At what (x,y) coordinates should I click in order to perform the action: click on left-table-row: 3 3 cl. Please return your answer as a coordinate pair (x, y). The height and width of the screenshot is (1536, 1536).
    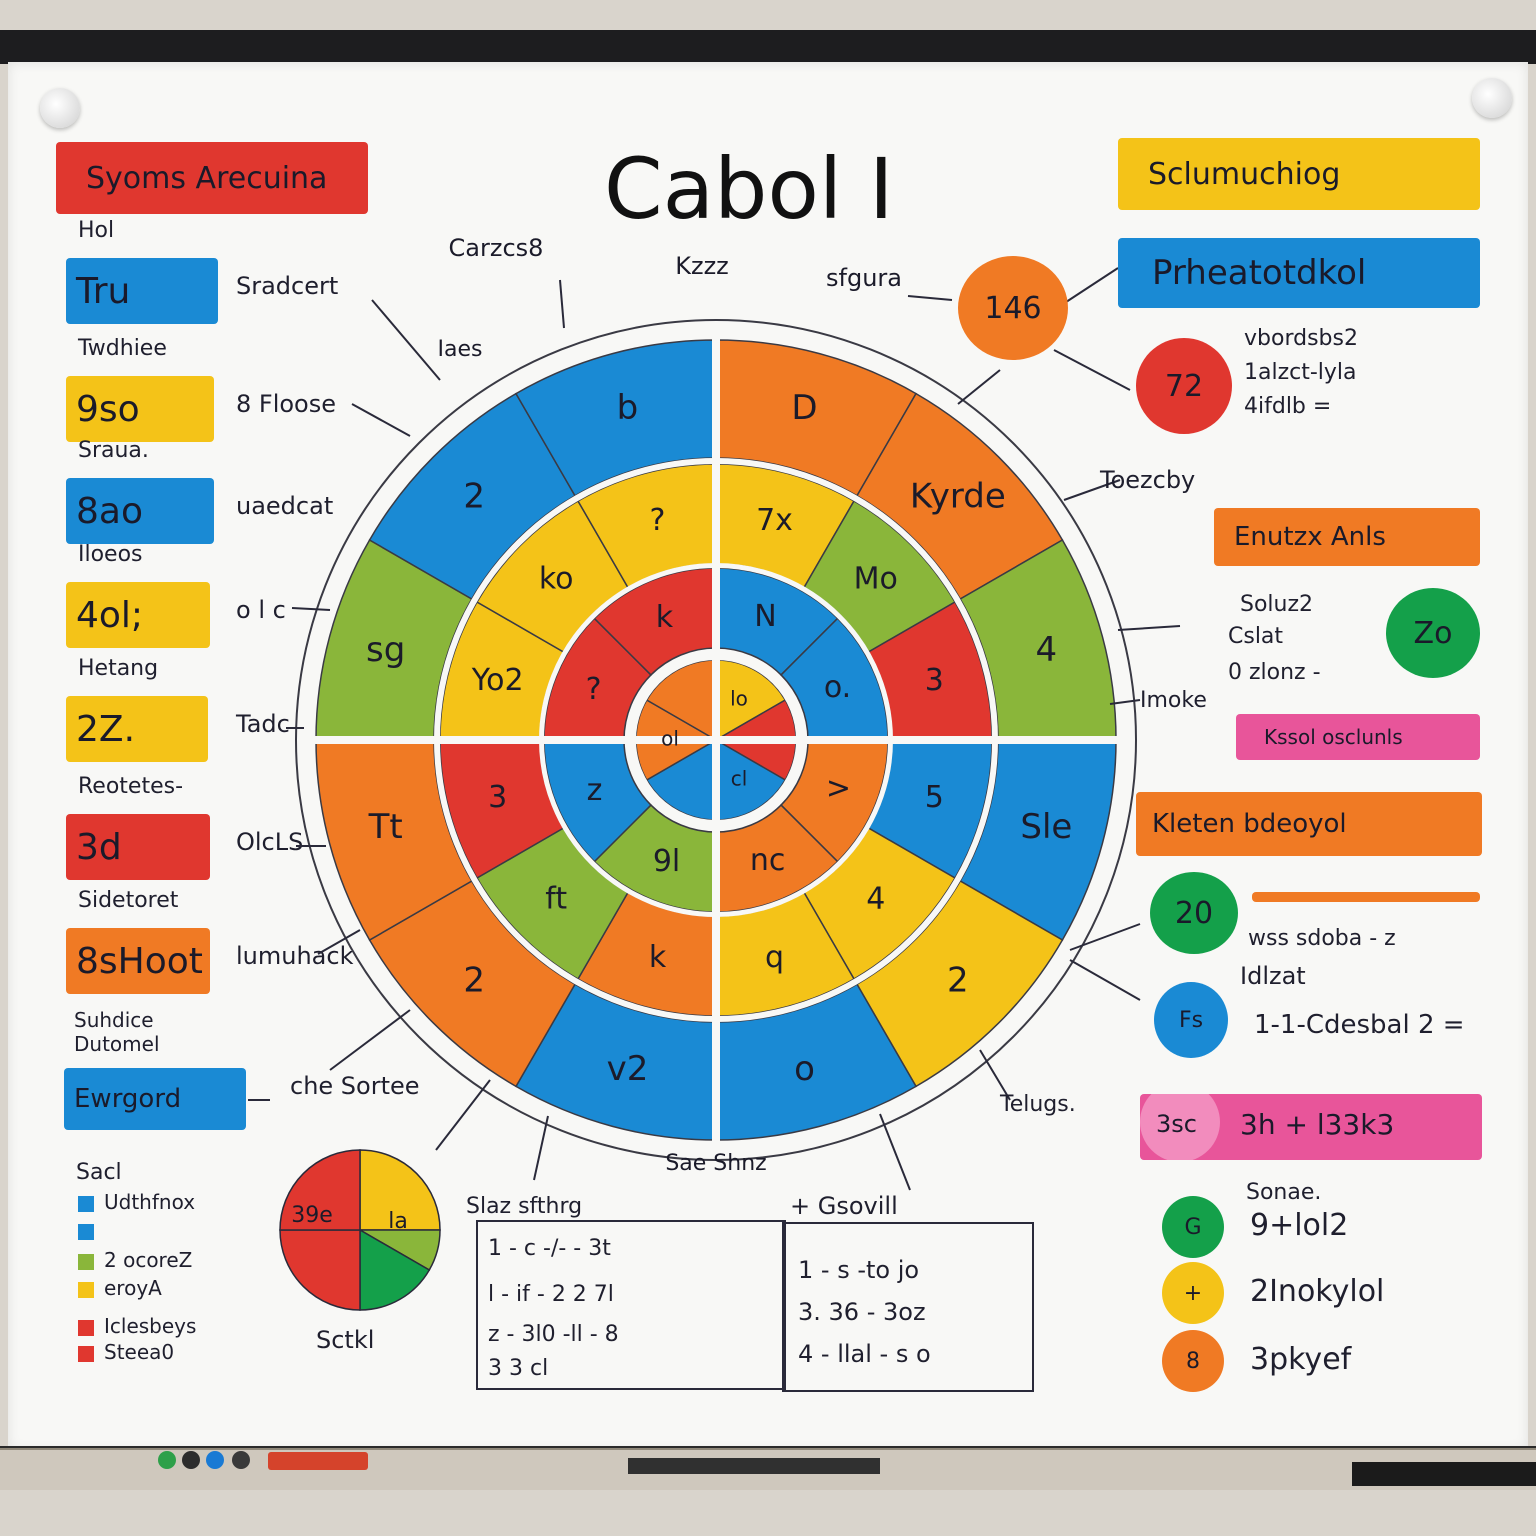
    Looking at the image, I should click on (518, 1368).